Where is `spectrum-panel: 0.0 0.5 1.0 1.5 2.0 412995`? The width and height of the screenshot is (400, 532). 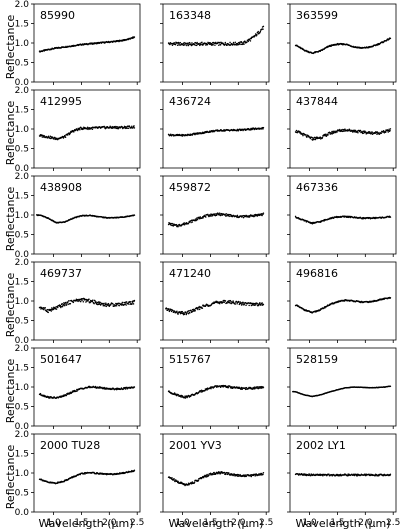 spectrum-panel: 0.0 0.5 1.0 1.5 2.0 412995 is located at coordinates (78, 130).